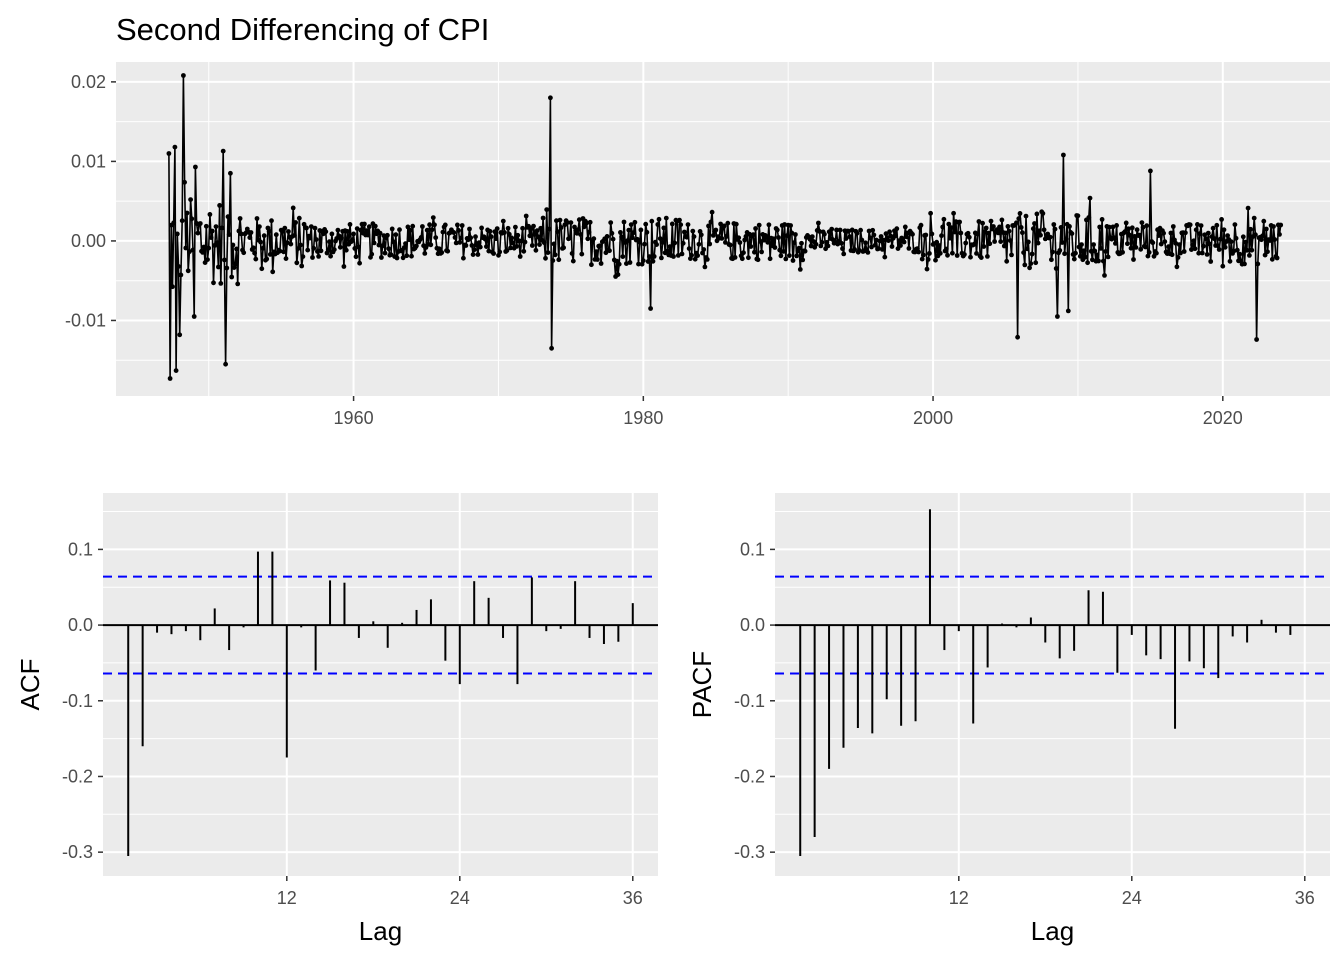 The height and width of the screenshot is (960, 1344). I want to click on y-tick-label: -0.01, so click(85, 320).